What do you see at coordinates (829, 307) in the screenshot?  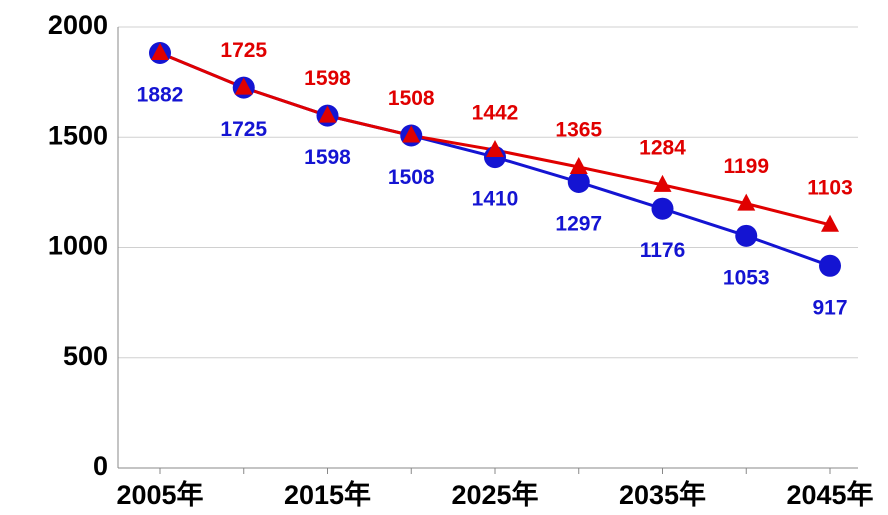 I see `data-label: 917` at bounding box center [829, 307].